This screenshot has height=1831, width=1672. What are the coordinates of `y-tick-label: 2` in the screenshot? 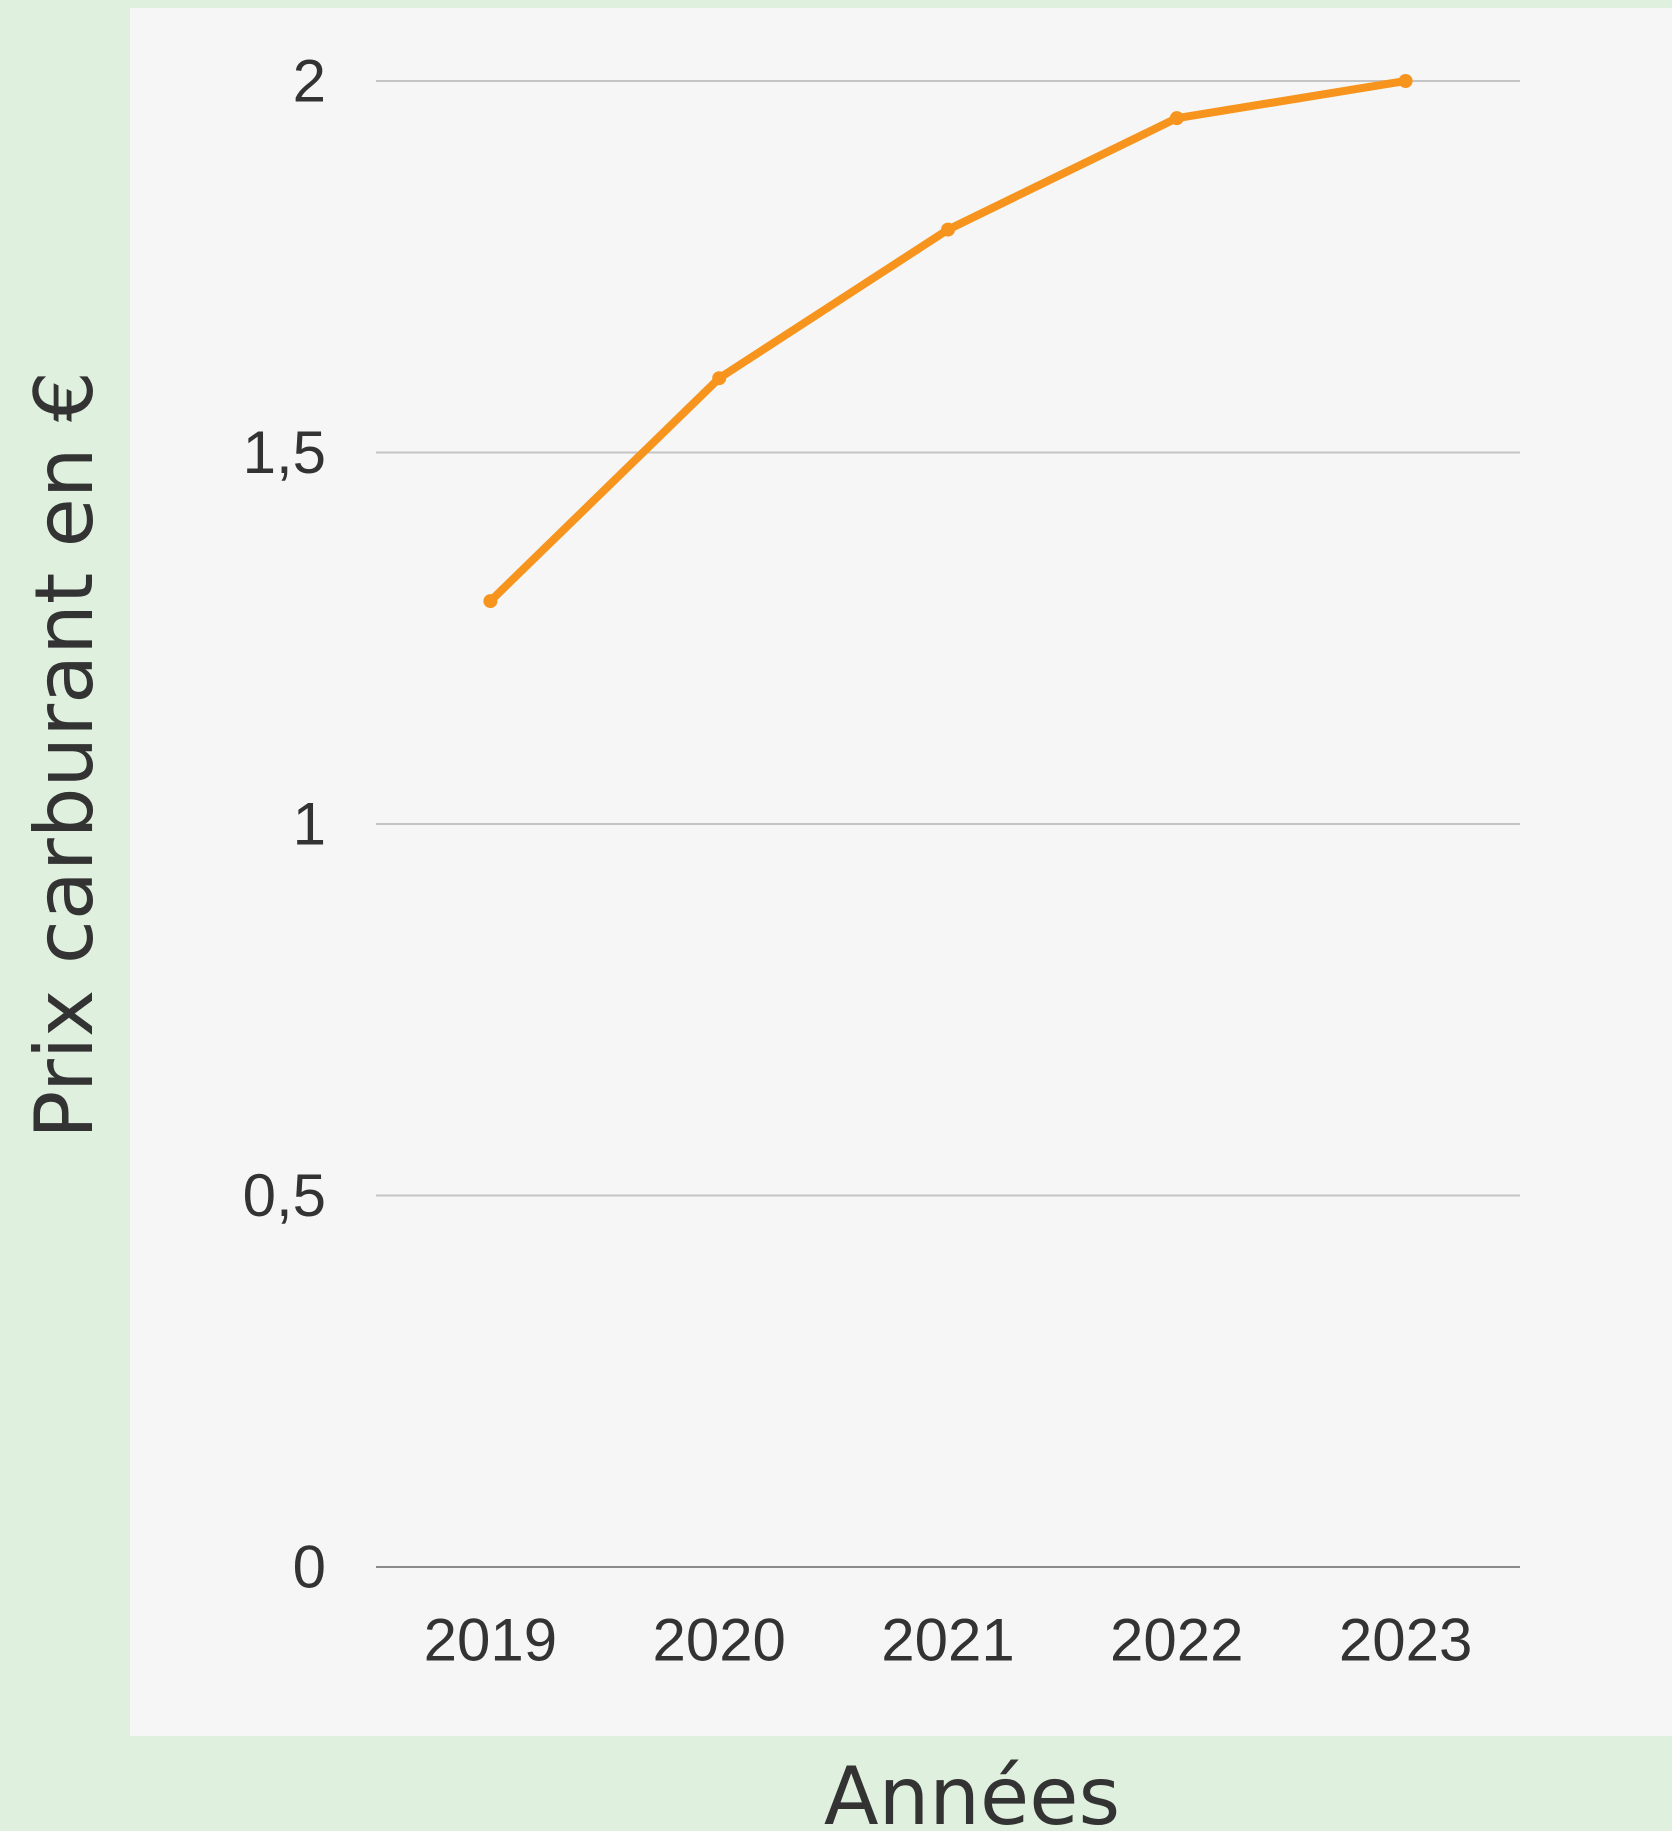 It's located at (309, 81).